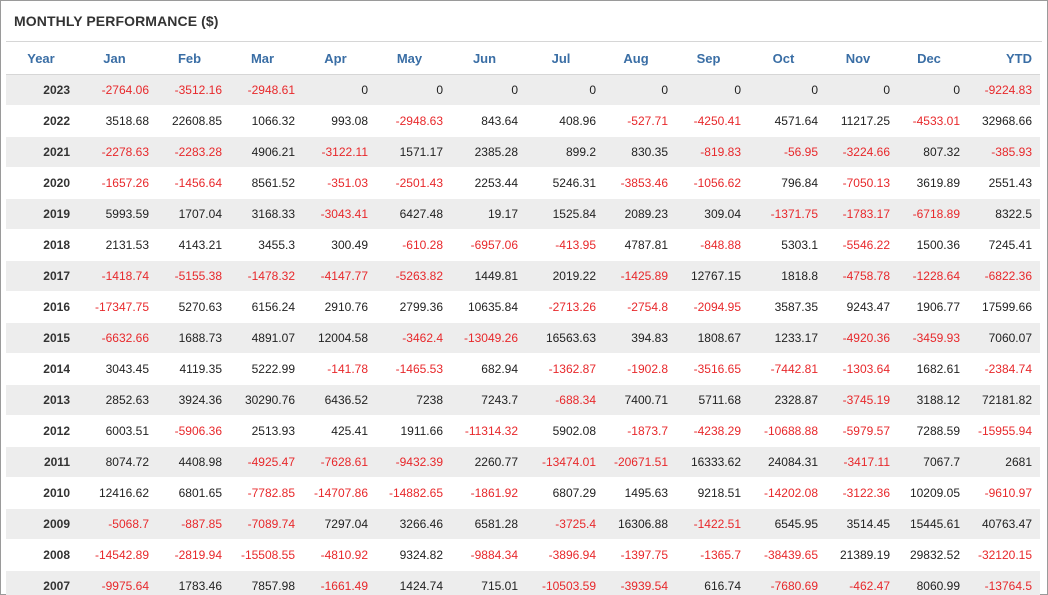 The height and width of the screenshot is (595, 1048). What do you see at coordinates (189, 276) in the screenshot?
I see `month-value-cell: -5155.38` at bounding box center [189, 276].